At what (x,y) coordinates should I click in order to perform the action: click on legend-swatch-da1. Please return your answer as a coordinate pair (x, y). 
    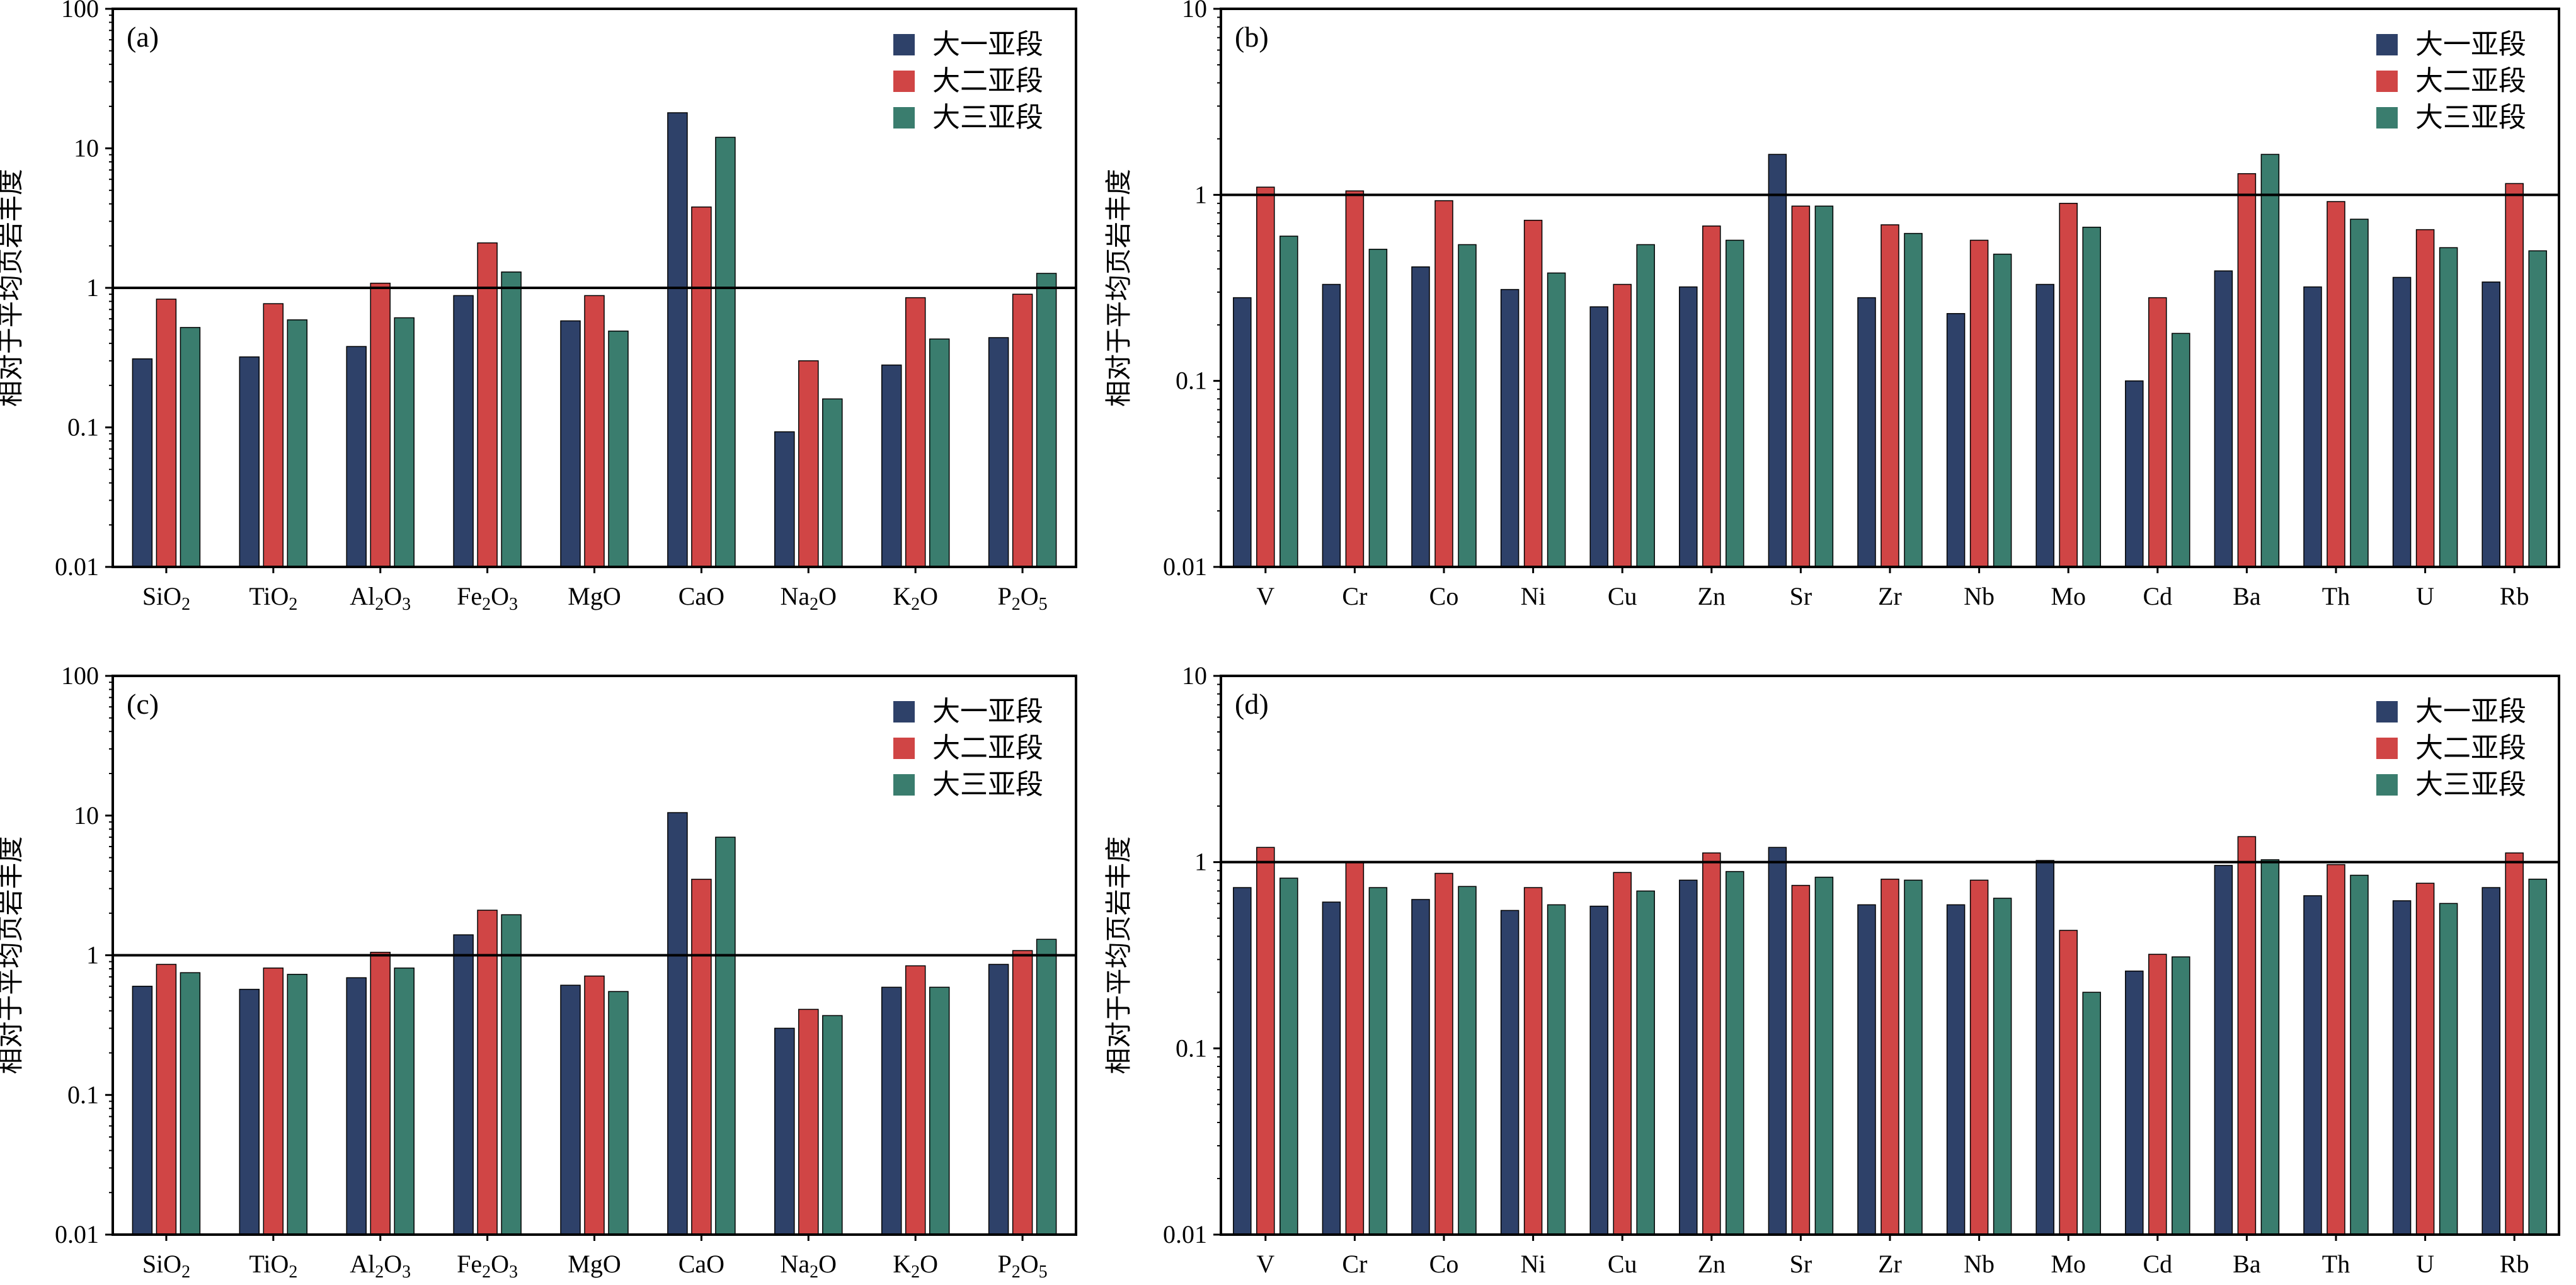
    Looking at the image, I should click on (2387, 44).